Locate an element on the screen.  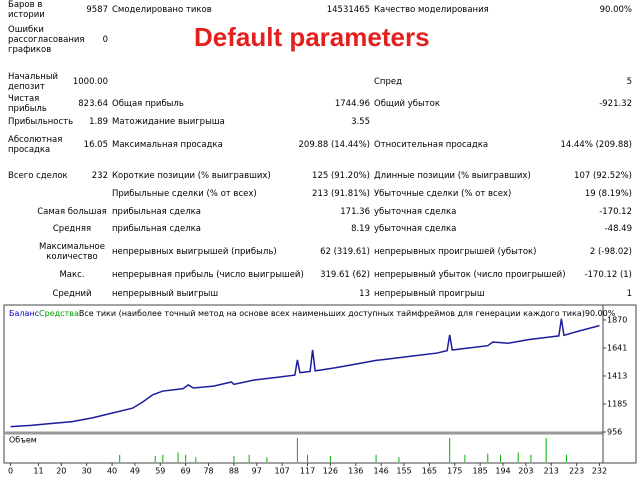
stat-value: 823.64 is located at coordinates (93, 104).